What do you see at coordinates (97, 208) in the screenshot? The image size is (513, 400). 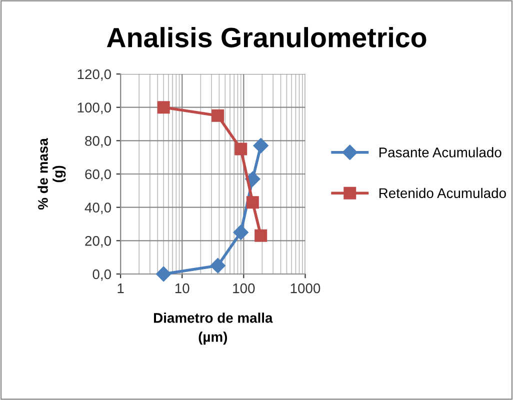 I see `y-tick-label: 40,0` at bounding box center [97, 208].